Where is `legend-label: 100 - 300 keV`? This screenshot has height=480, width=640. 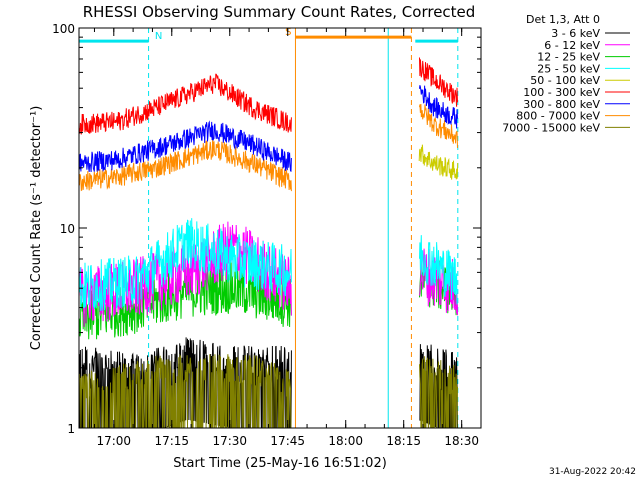
legend-label: 100 - 300 keV is located at coordinates (561, 92).